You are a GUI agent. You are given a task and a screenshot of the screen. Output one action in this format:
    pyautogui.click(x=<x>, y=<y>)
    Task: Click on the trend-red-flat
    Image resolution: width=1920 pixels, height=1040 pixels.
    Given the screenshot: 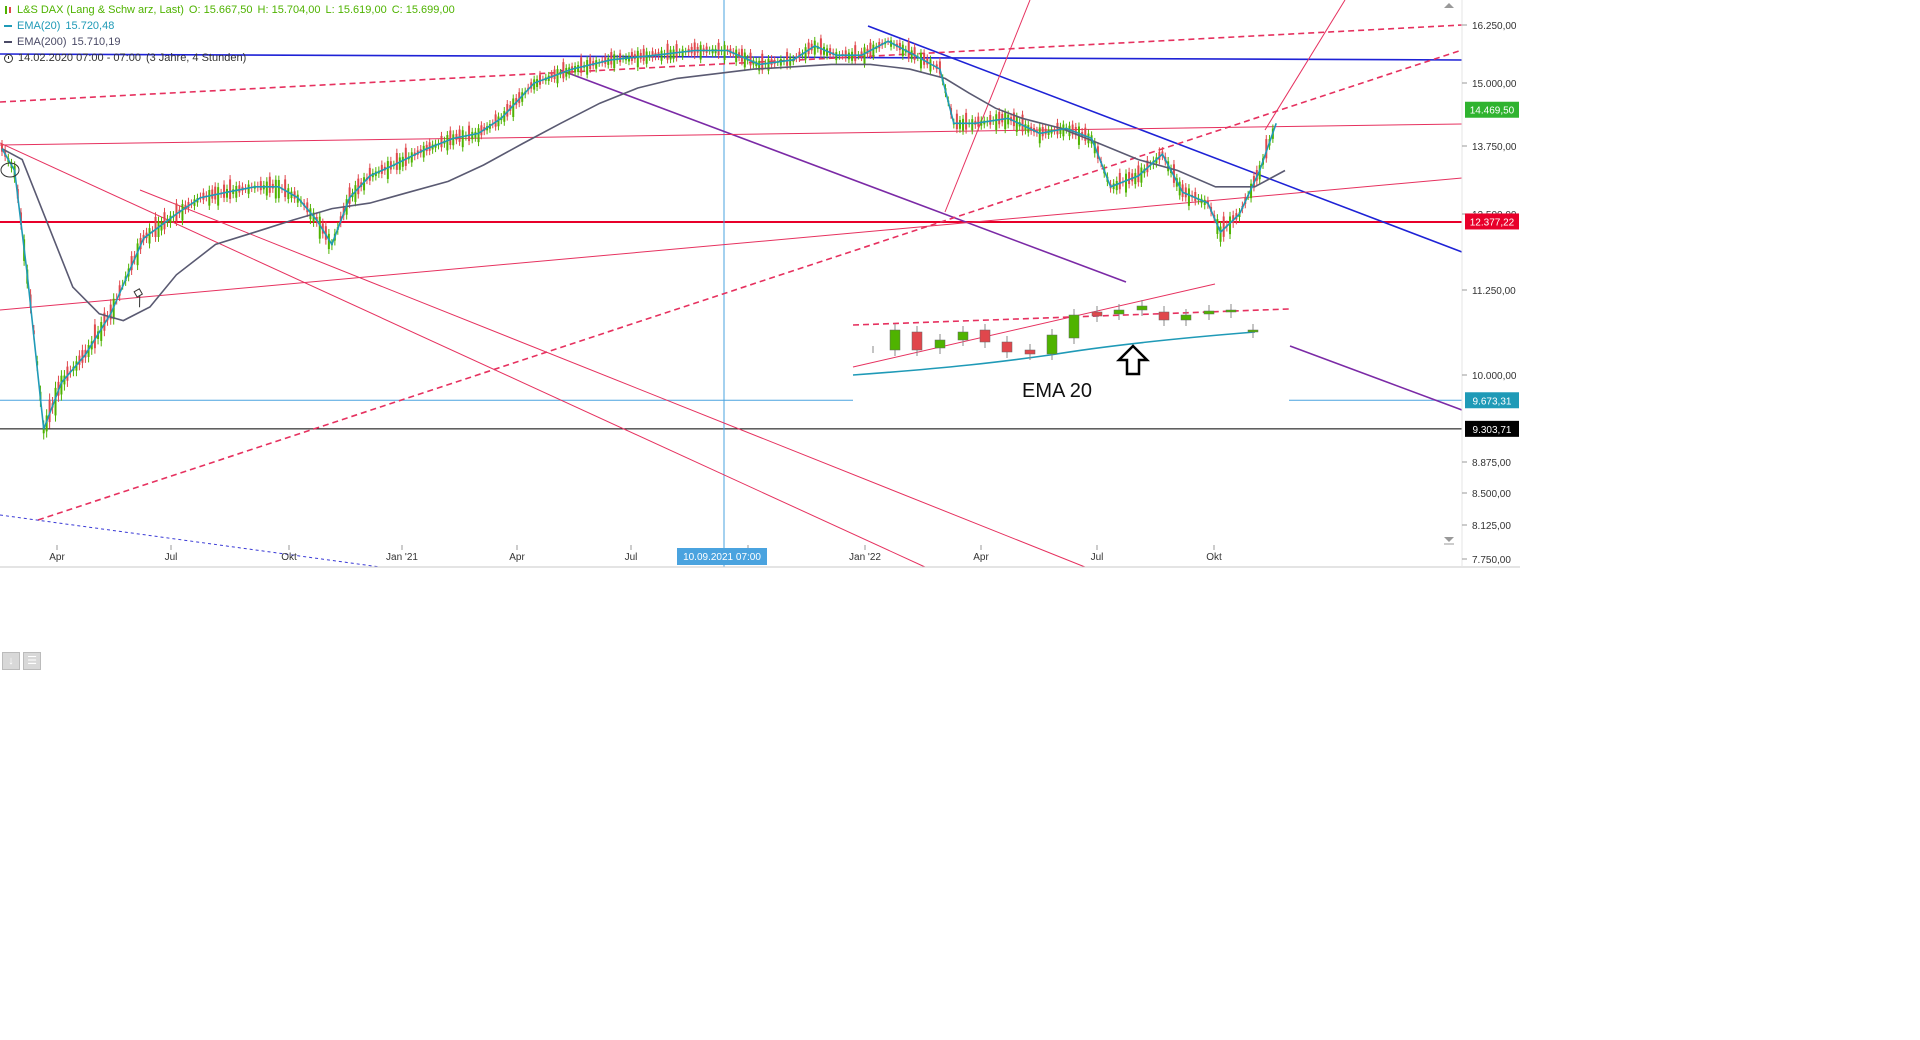 What is the action you would take?
    pyautogui.click(x=731, y=134)
    